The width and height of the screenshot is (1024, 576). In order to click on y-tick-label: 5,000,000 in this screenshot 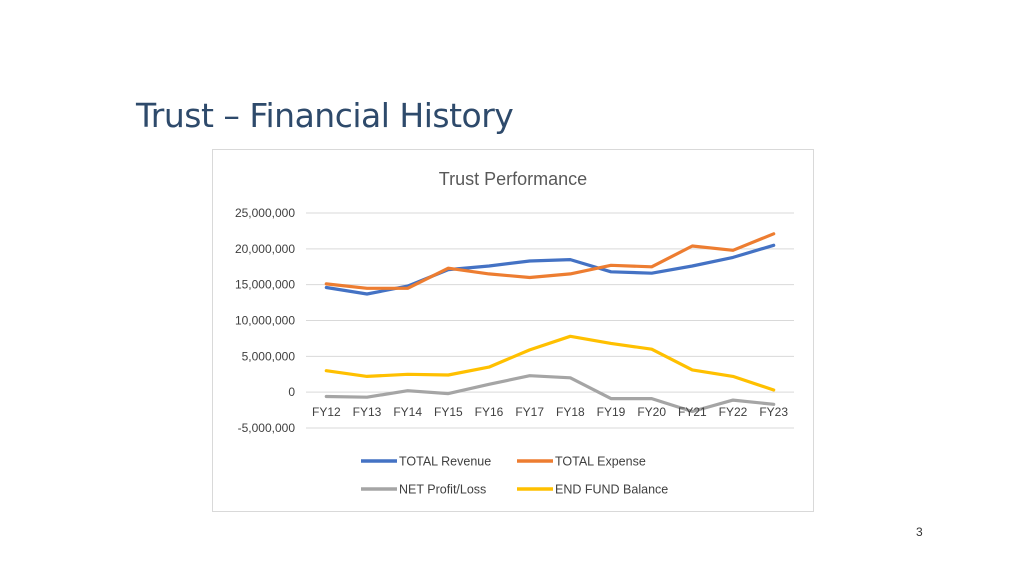, I will do `click(269, 356)`.